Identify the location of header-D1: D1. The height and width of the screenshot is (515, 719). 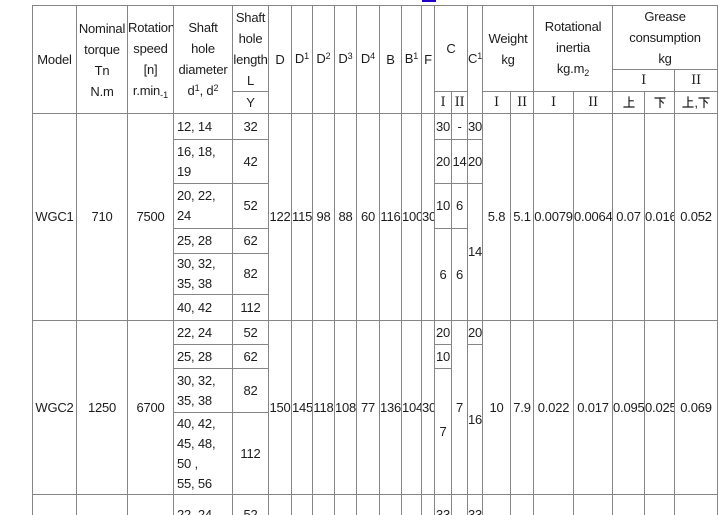
(302, 59).